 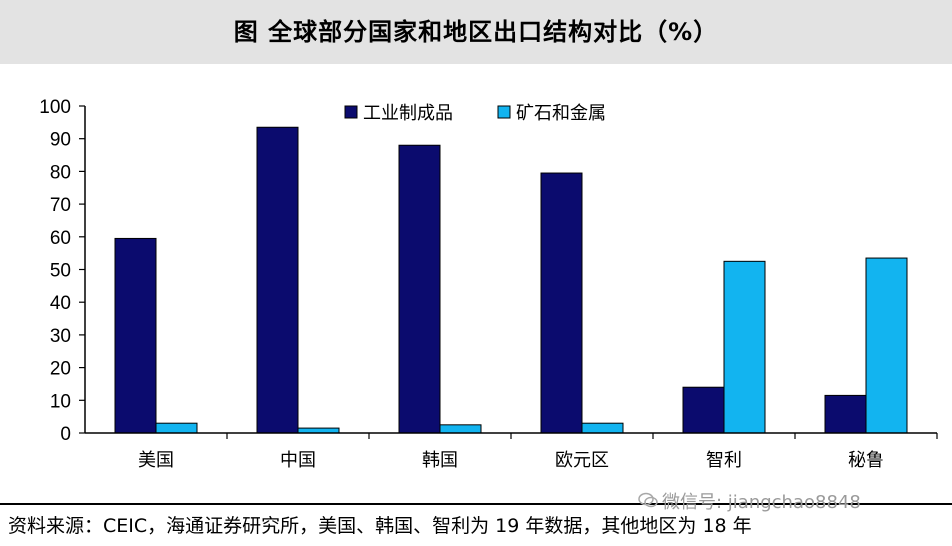 I want to click on y-axis-ticks: 0 10 20 30 40 50 60 70 80 90 100, so click(x=62, y=271).